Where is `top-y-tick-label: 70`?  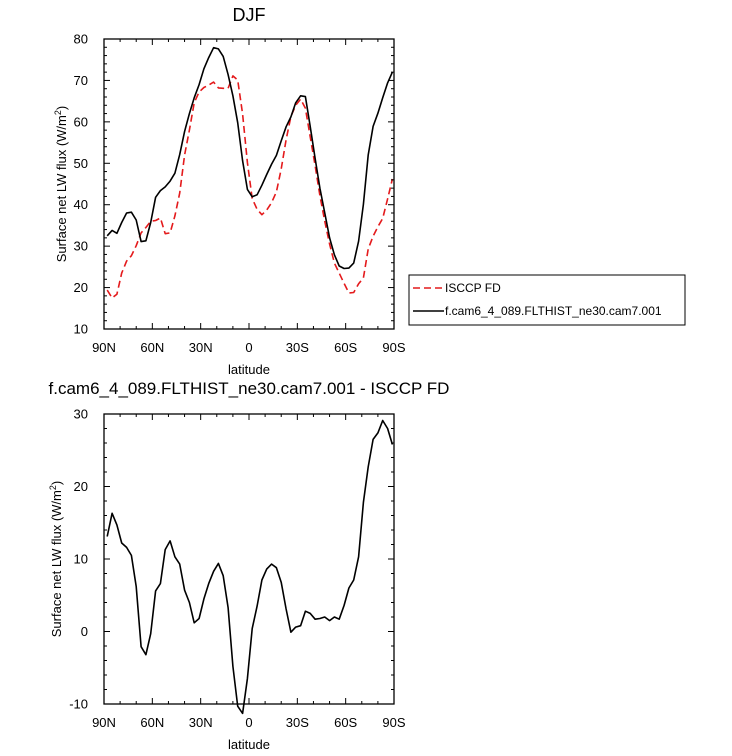
top-y-tick-label: 70 is located at coordinates (81, 80).